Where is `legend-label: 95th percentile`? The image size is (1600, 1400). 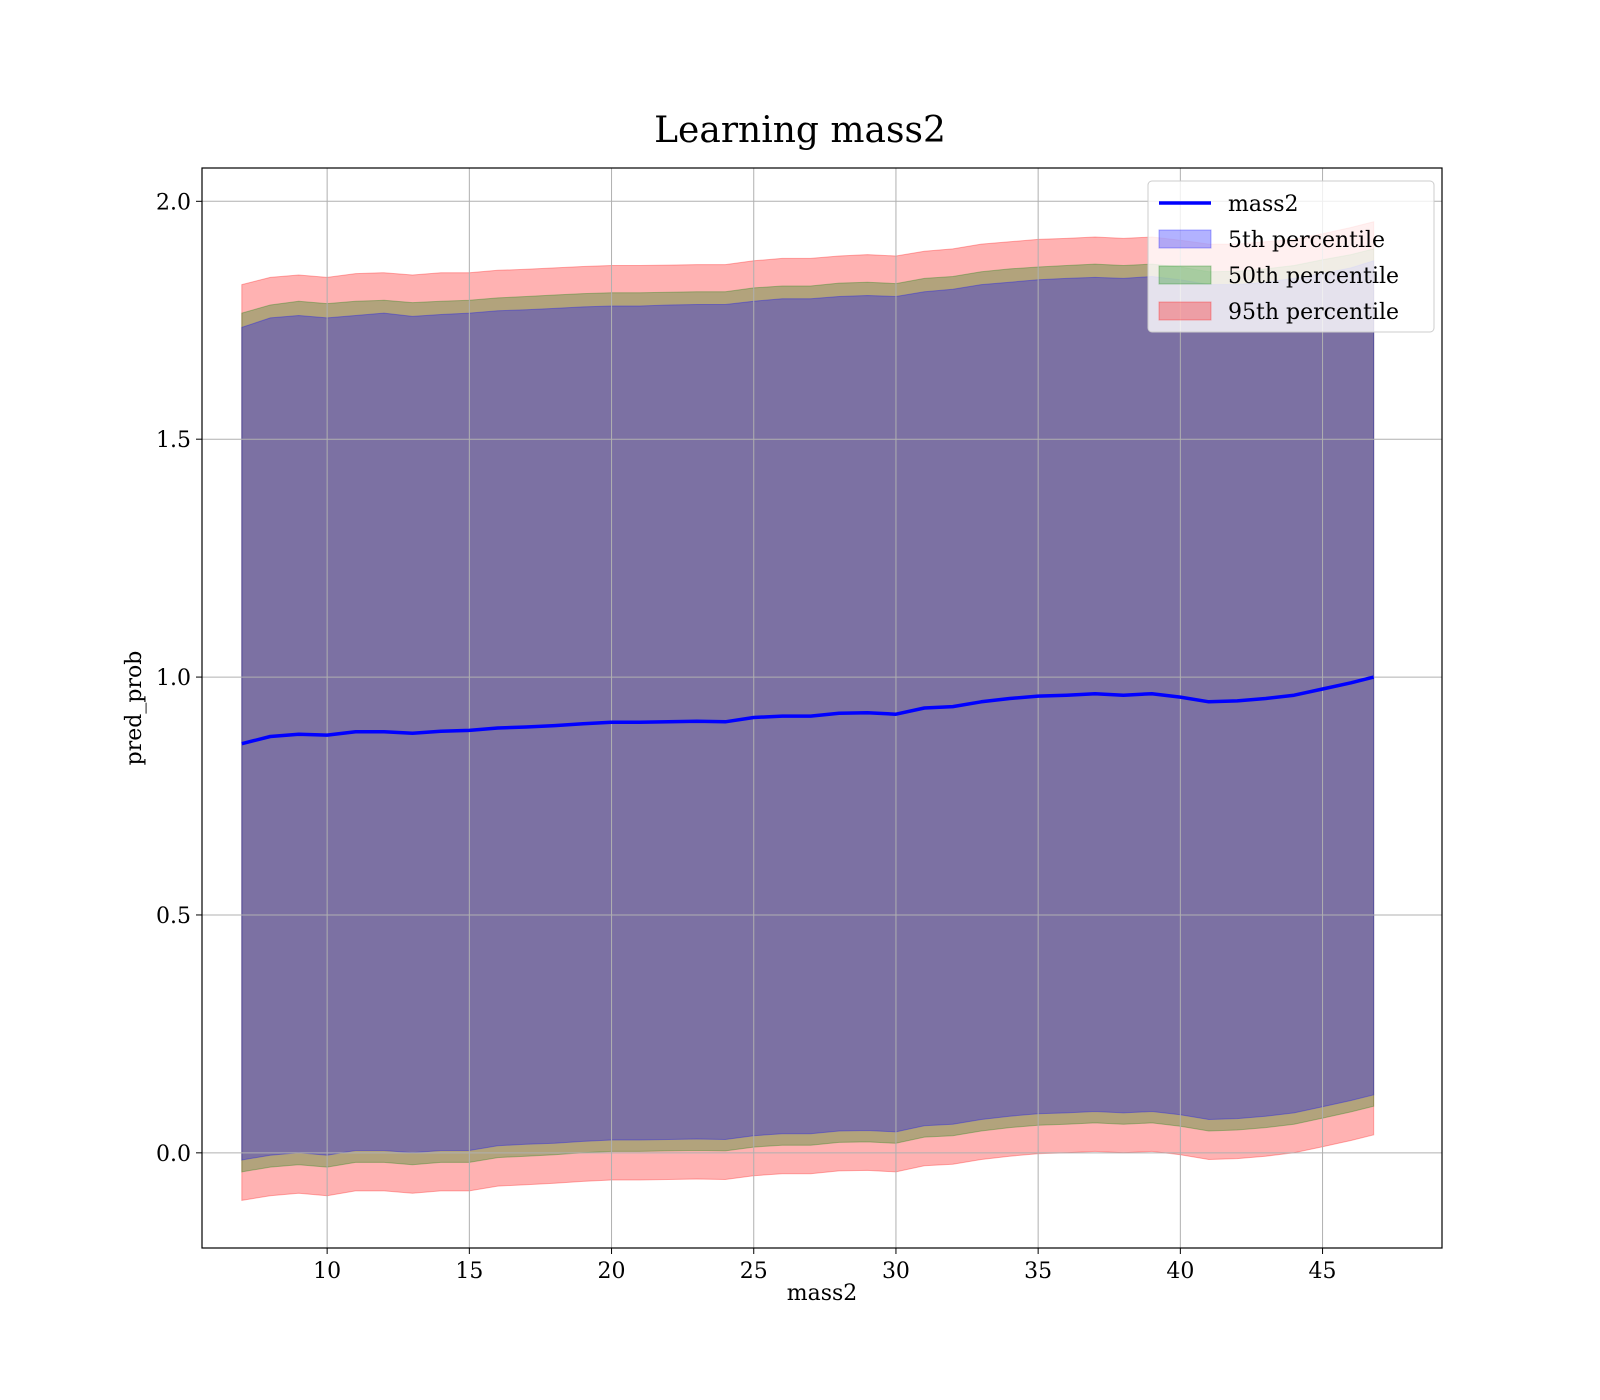
legend-label: 95th percentile is located at coordinates (1313, 312).